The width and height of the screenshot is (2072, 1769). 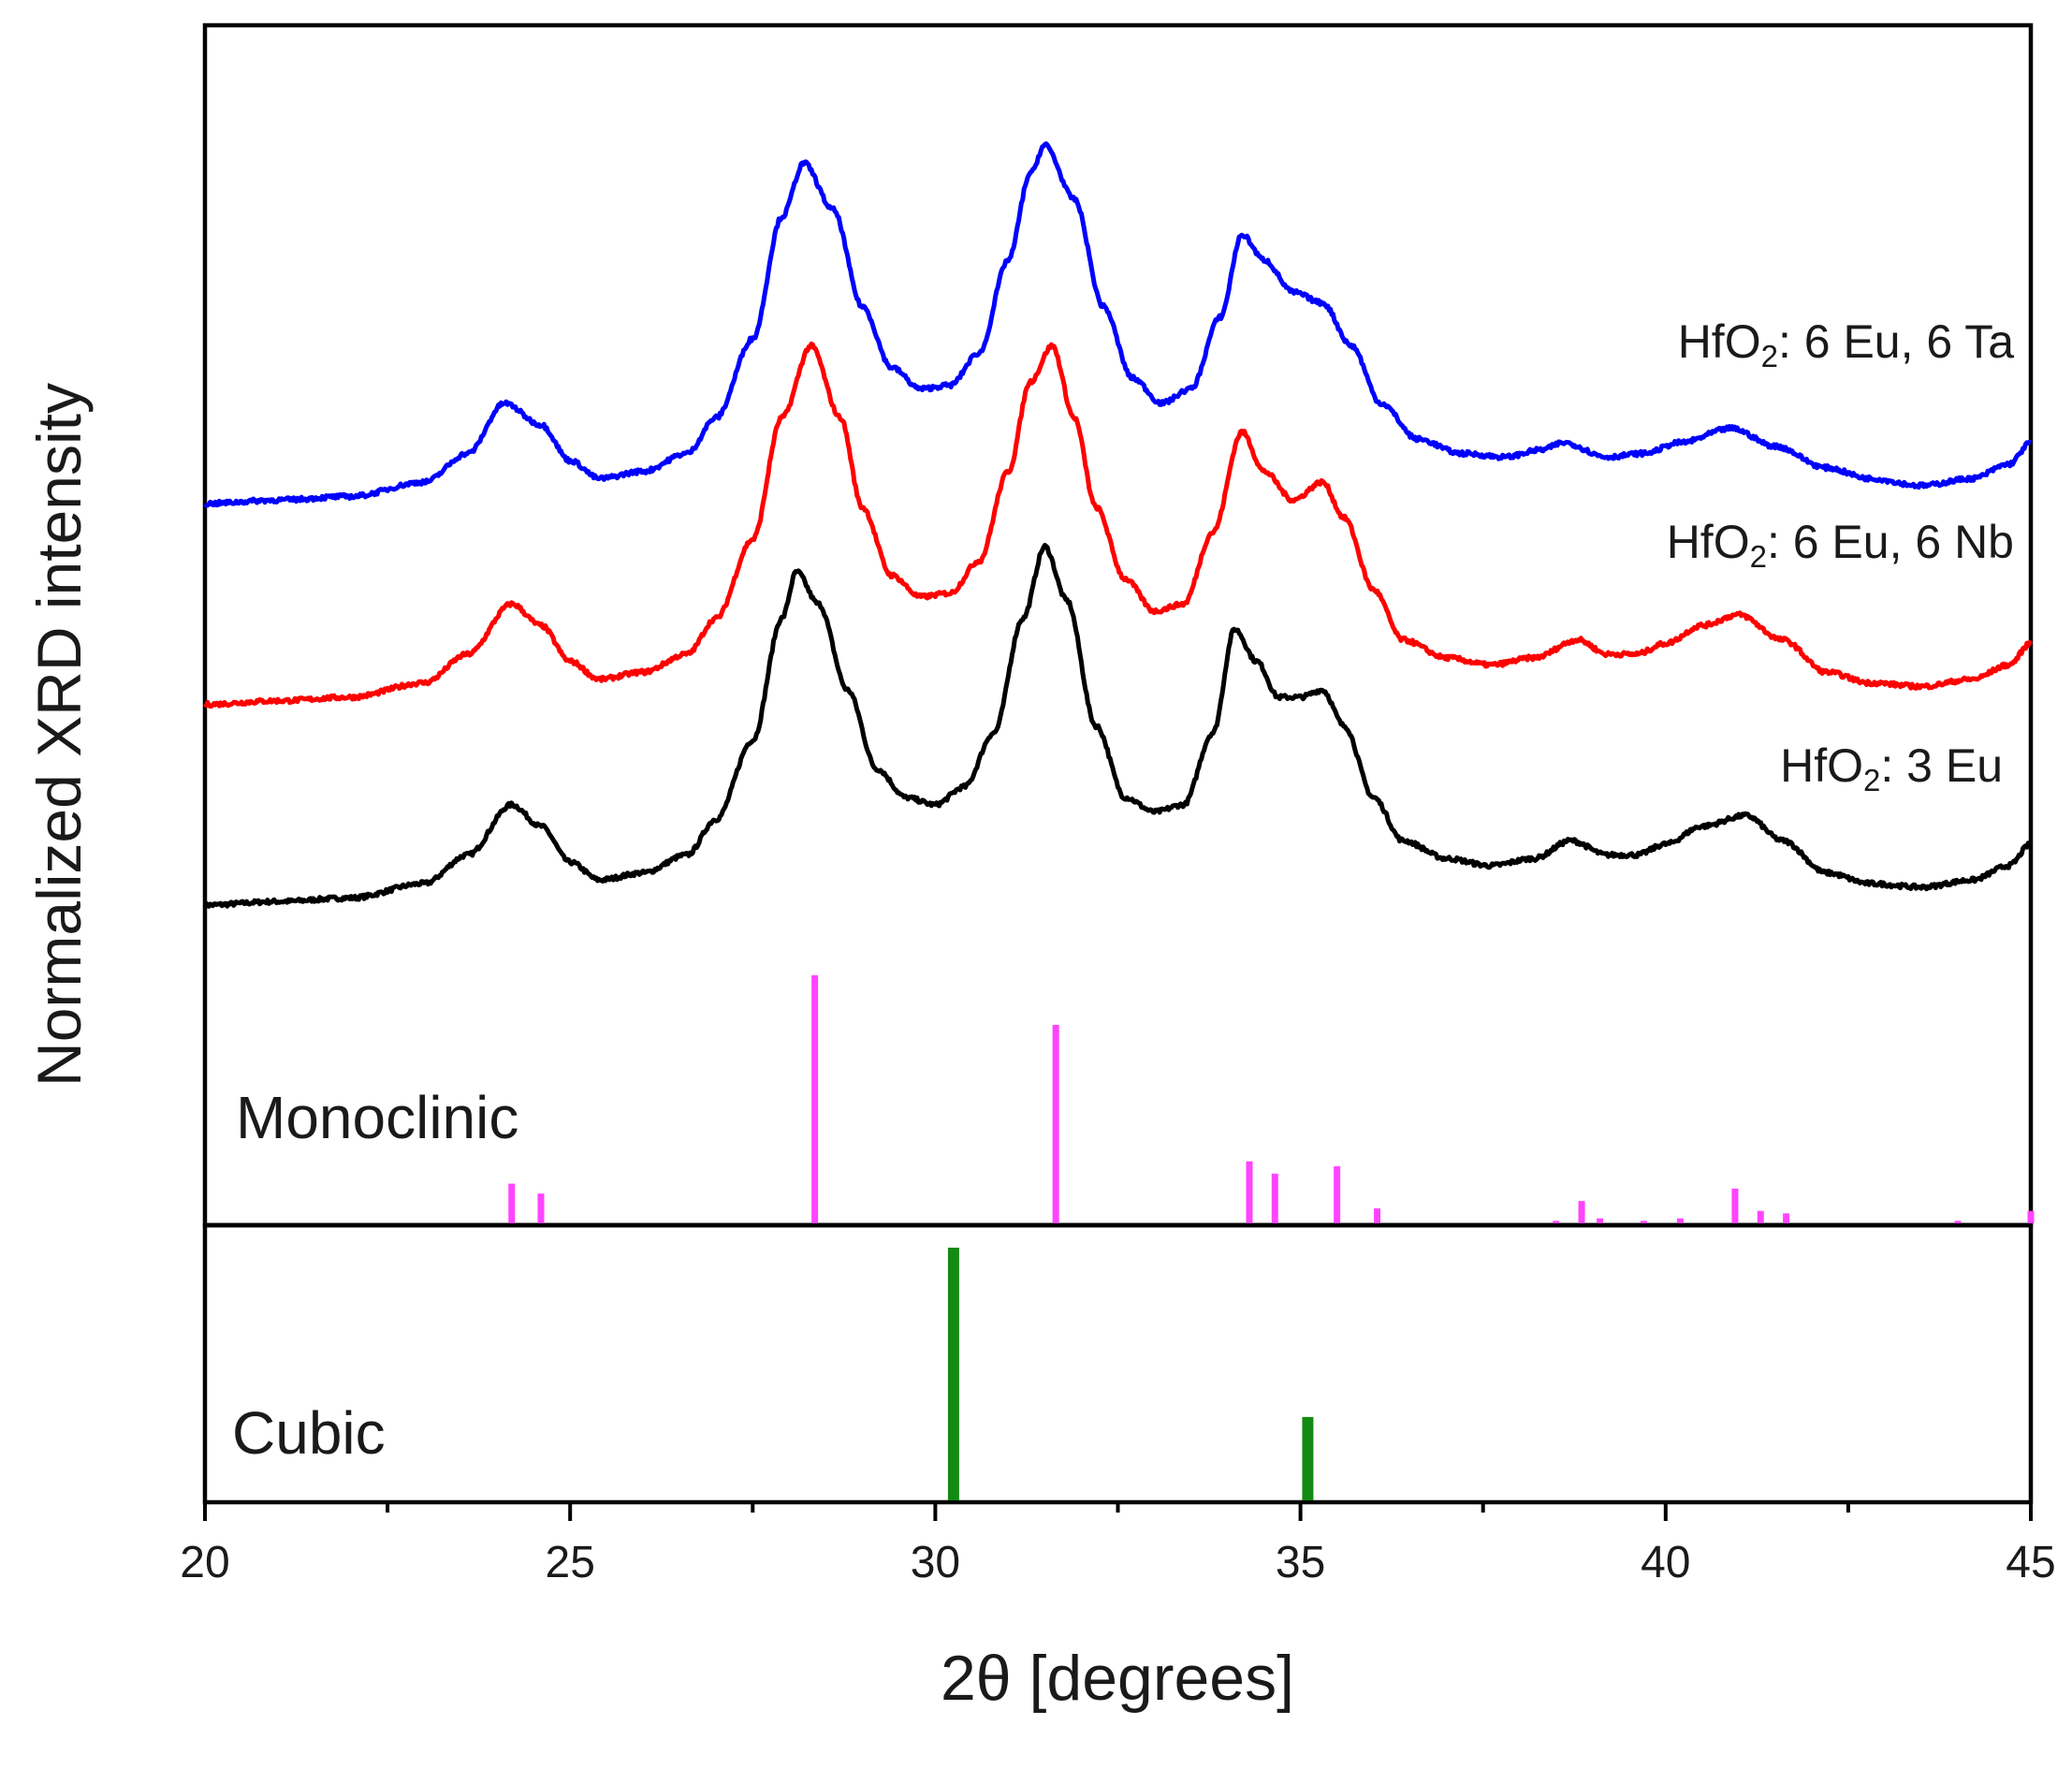 I want to click on x-tick-label: 45, so click(x=2030, y=1563).